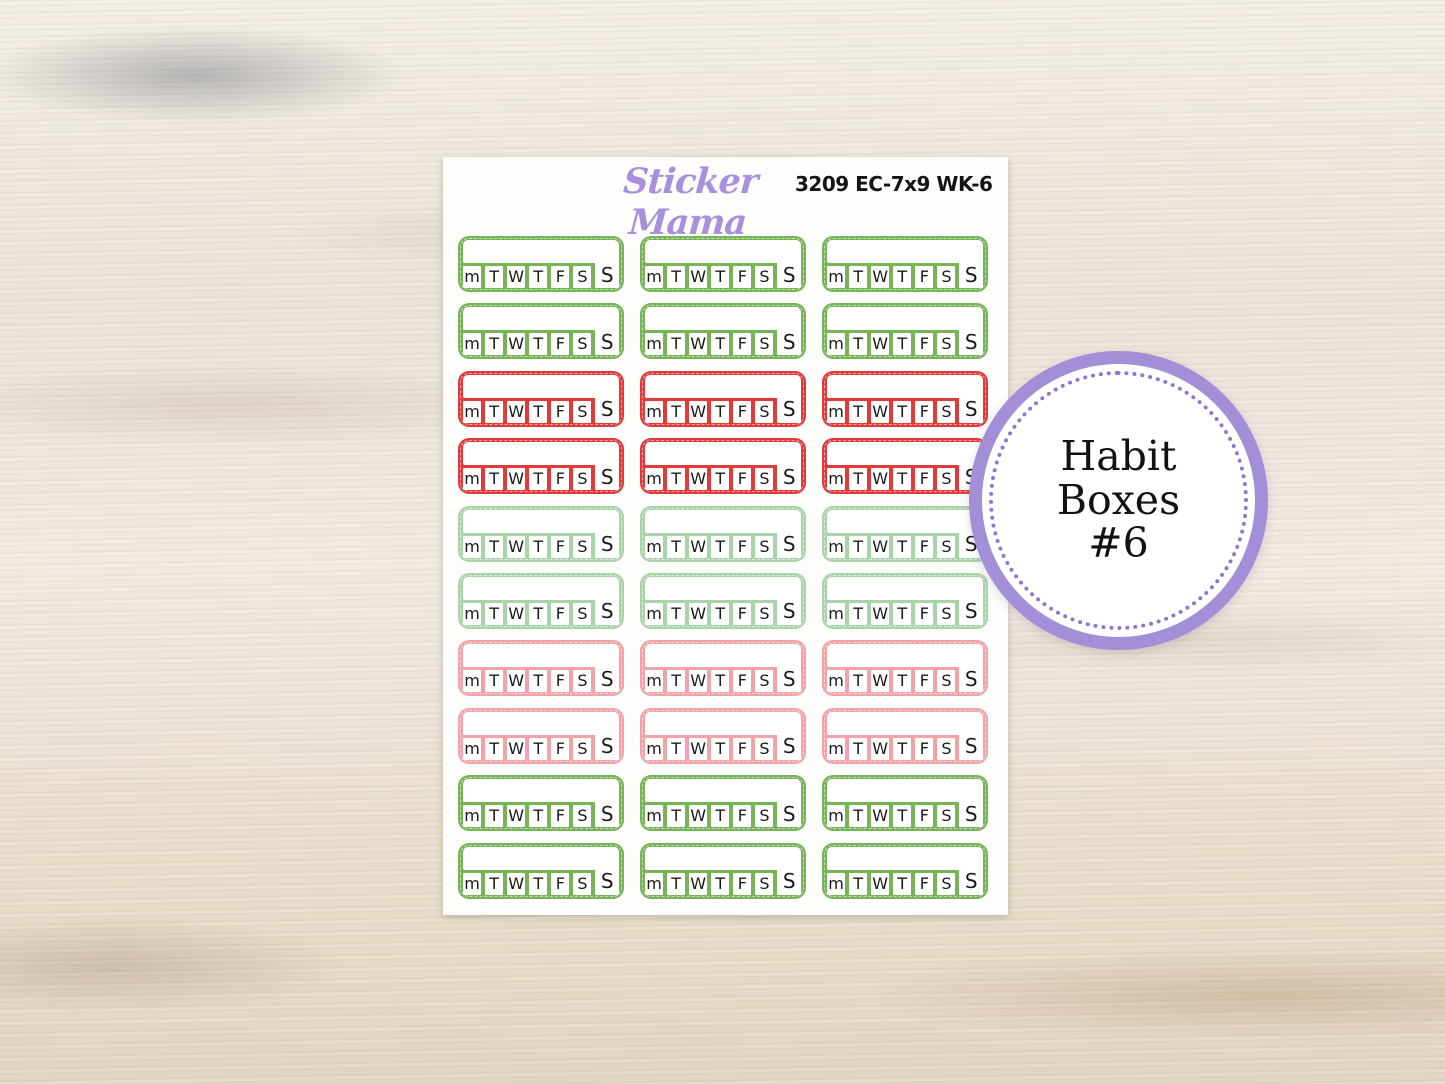  I want to click on badge-title-line: #6, so click(1118, 543).